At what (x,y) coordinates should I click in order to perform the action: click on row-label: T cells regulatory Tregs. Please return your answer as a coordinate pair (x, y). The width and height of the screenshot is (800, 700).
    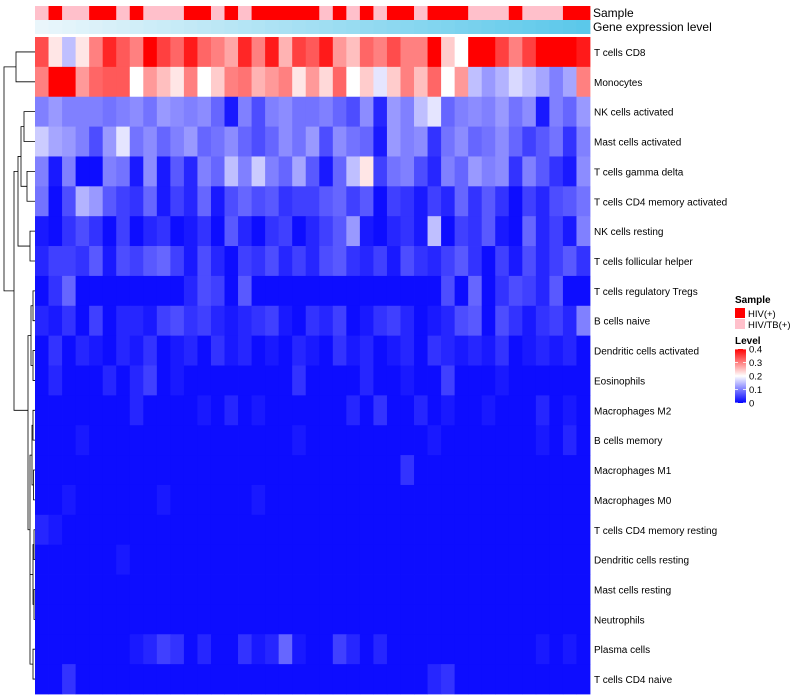
    Looking at the image, I should click on (646, 292).